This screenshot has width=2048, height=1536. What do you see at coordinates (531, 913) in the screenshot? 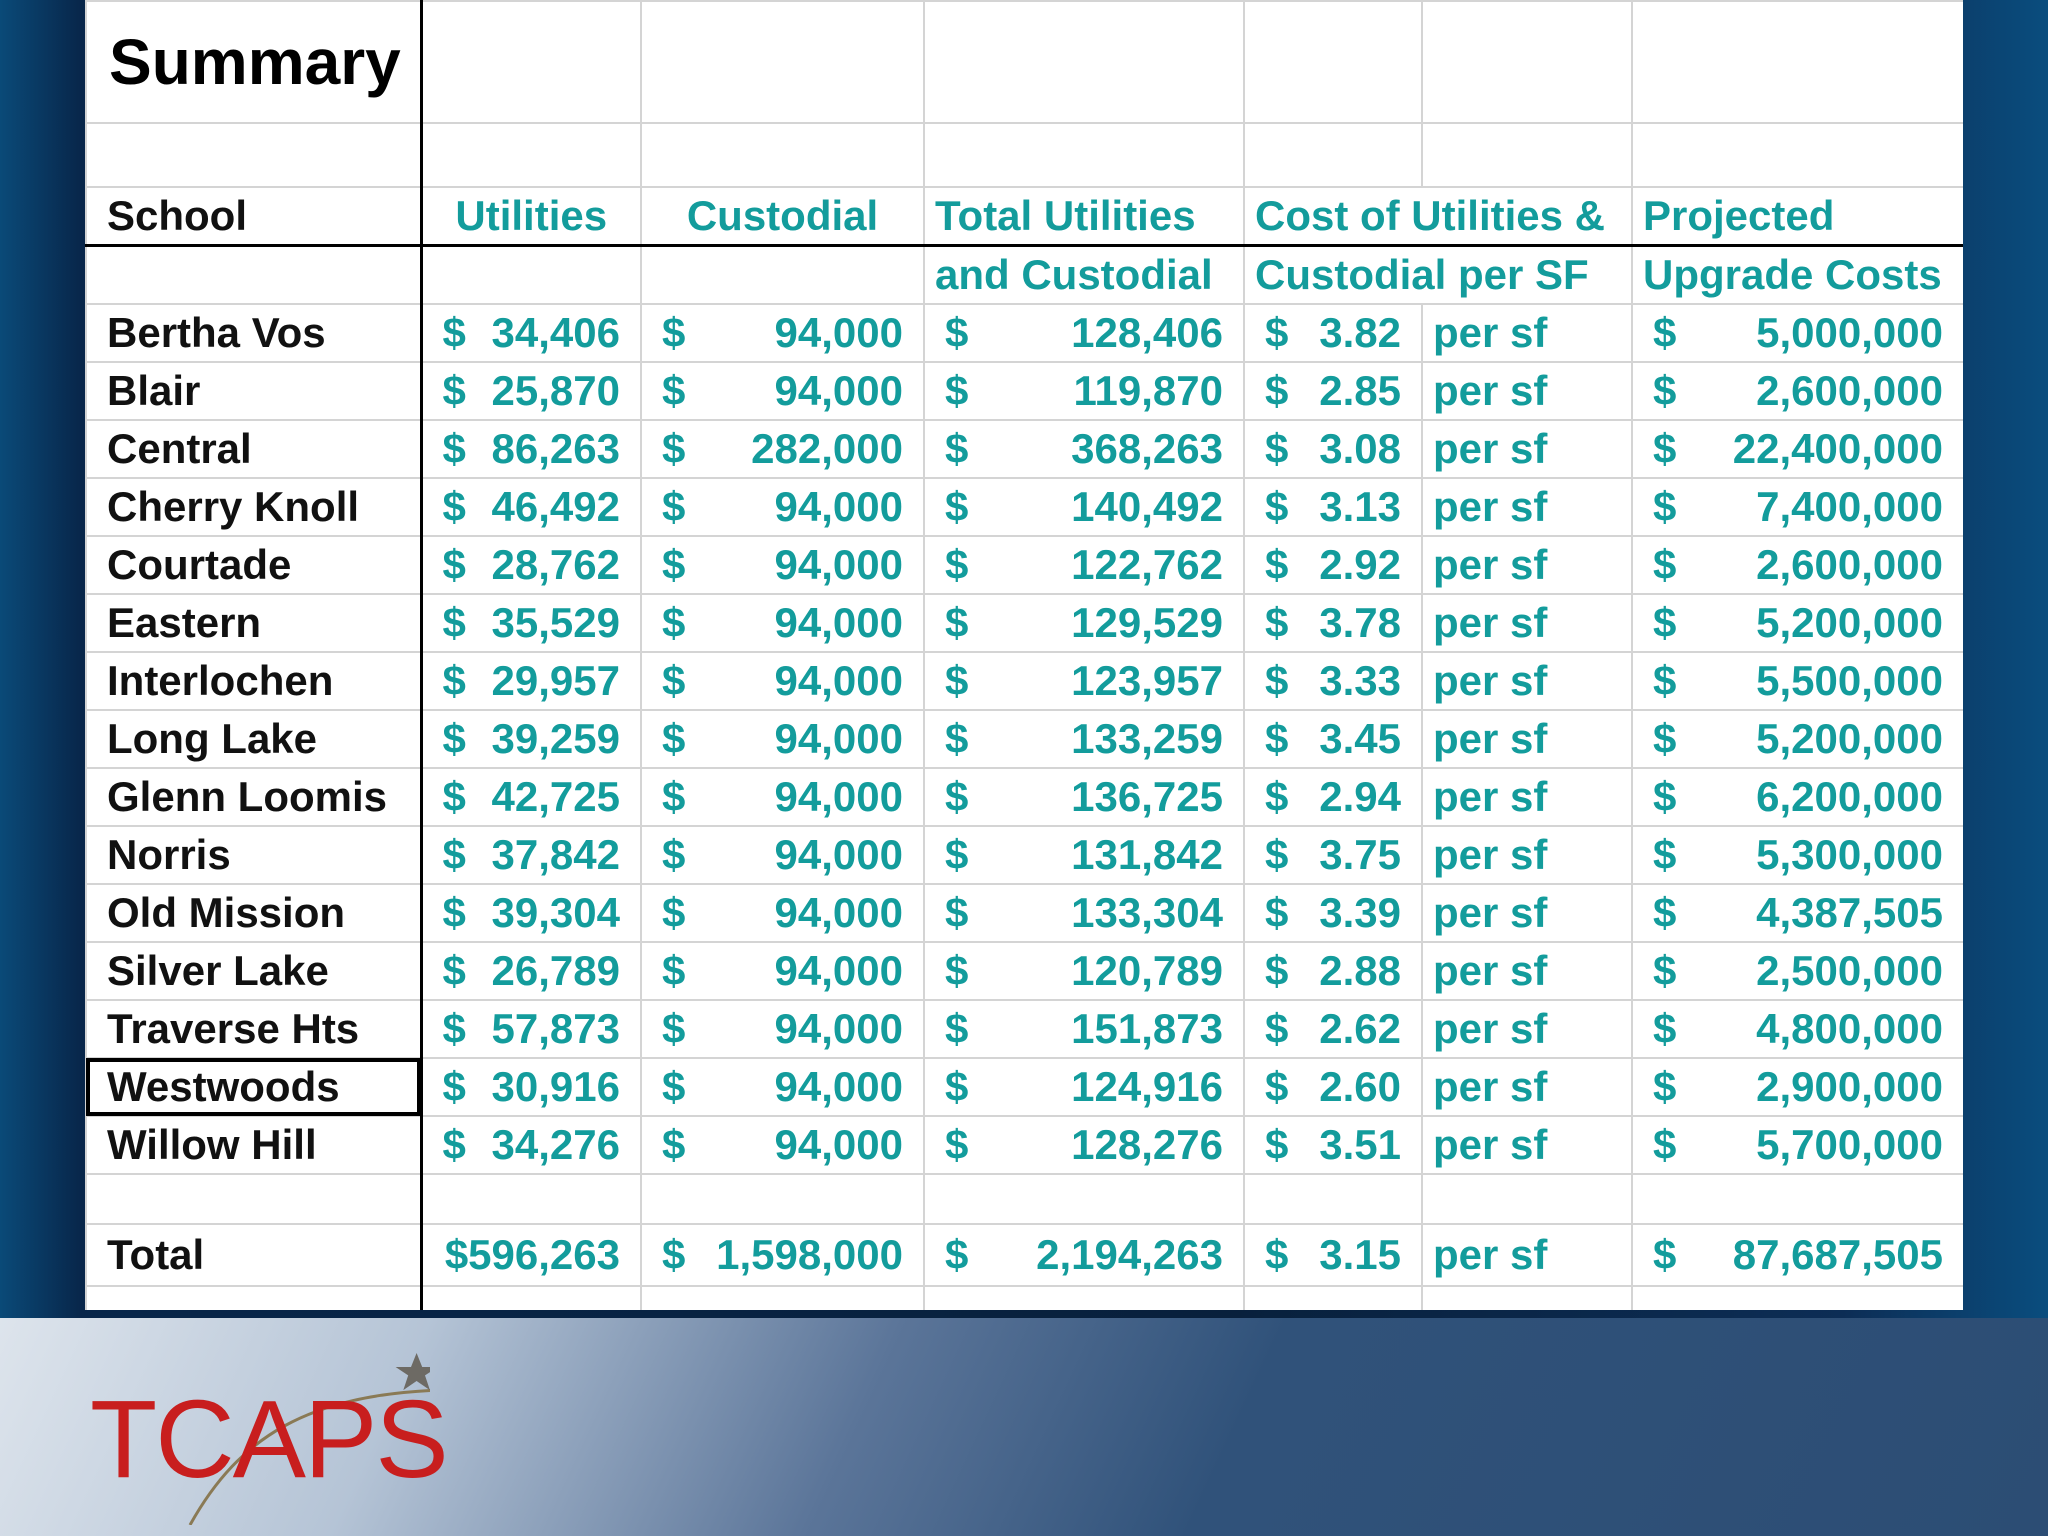
I see `utilities-cell: $39,304` at bounding box center [531, 913].